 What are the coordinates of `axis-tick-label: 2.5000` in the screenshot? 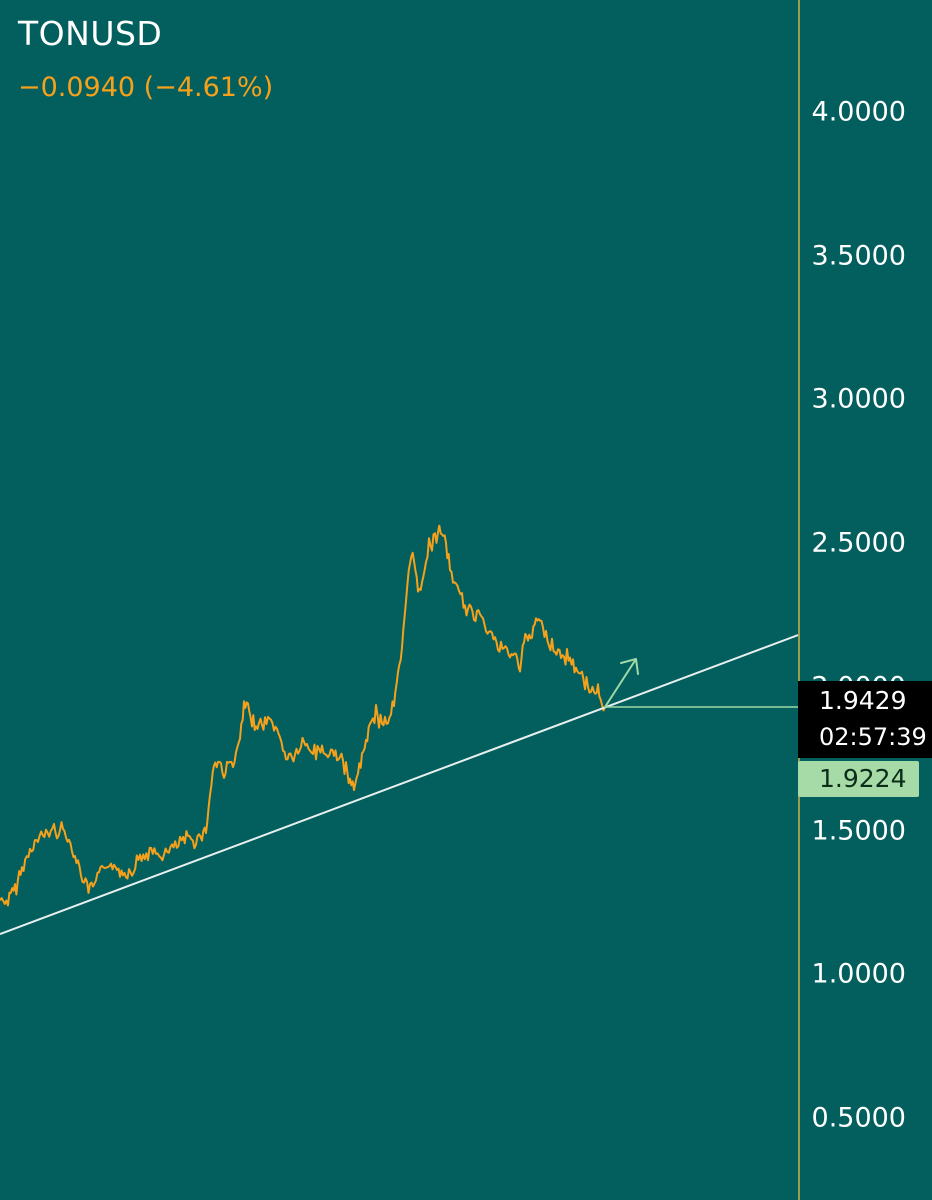 It's located at (858, 543).